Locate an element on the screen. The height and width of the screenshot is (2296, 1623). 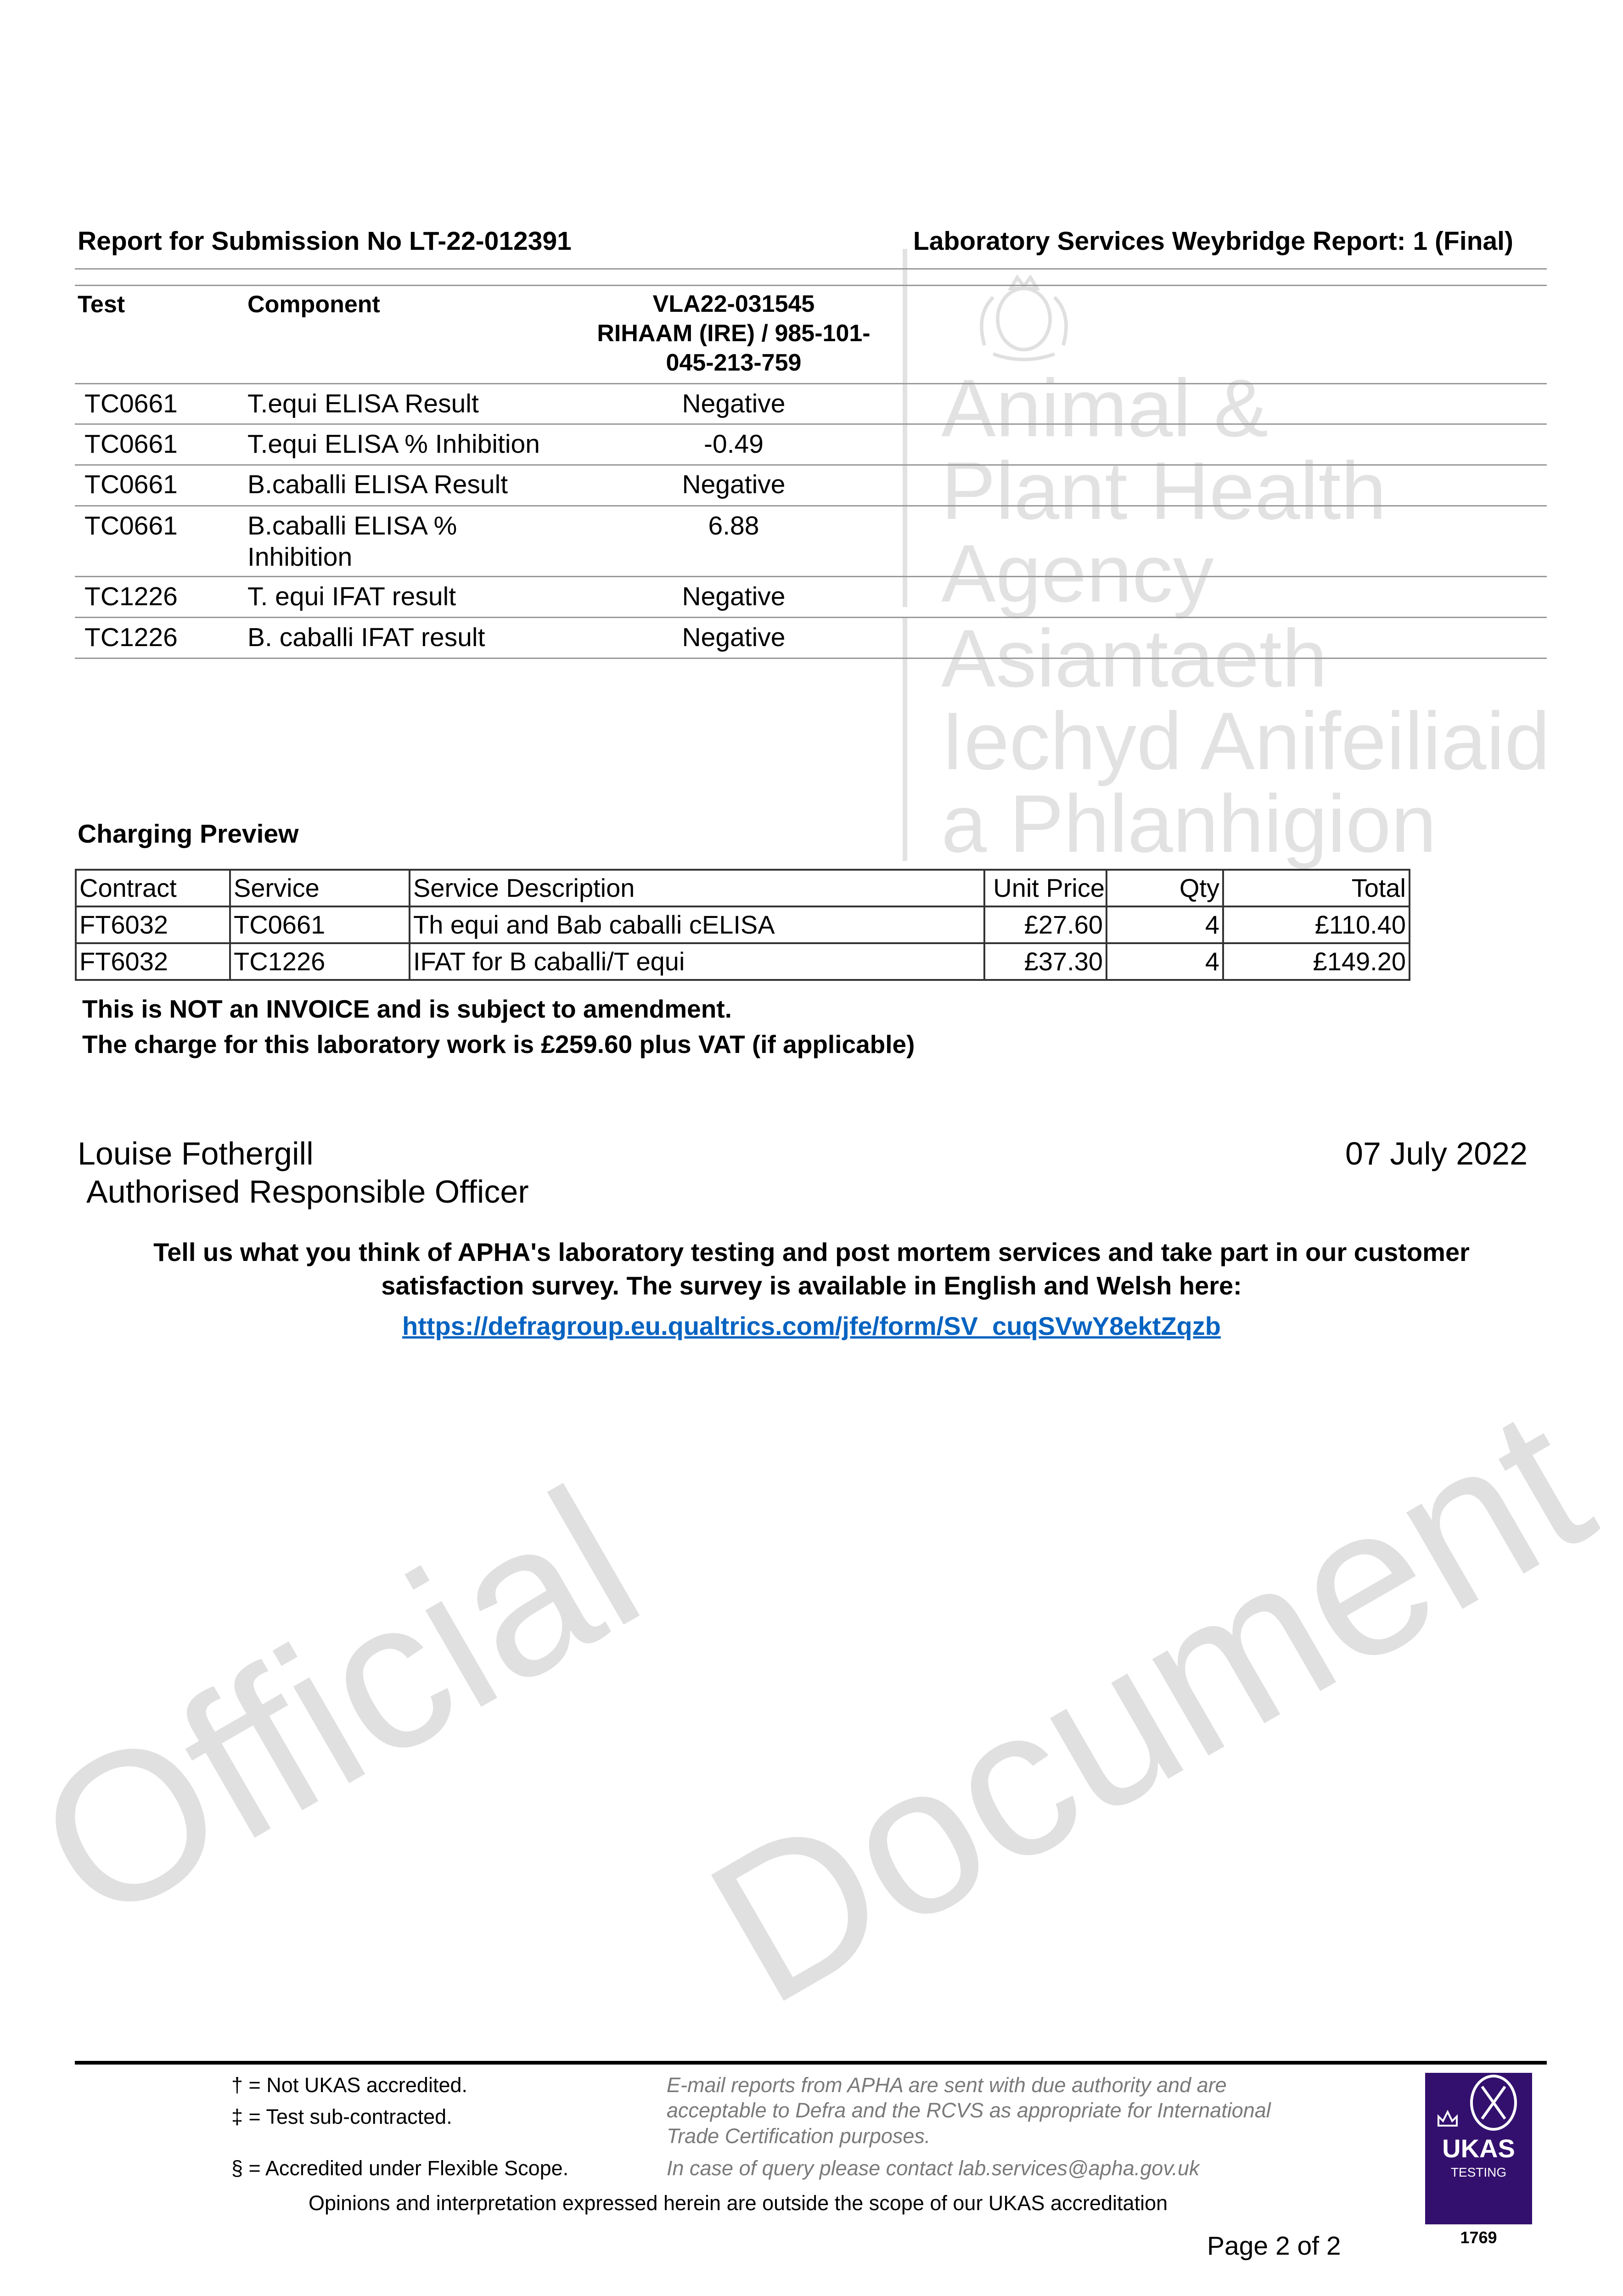
report-date: 07 July 2022 is located at coordinates (1436, 1153).